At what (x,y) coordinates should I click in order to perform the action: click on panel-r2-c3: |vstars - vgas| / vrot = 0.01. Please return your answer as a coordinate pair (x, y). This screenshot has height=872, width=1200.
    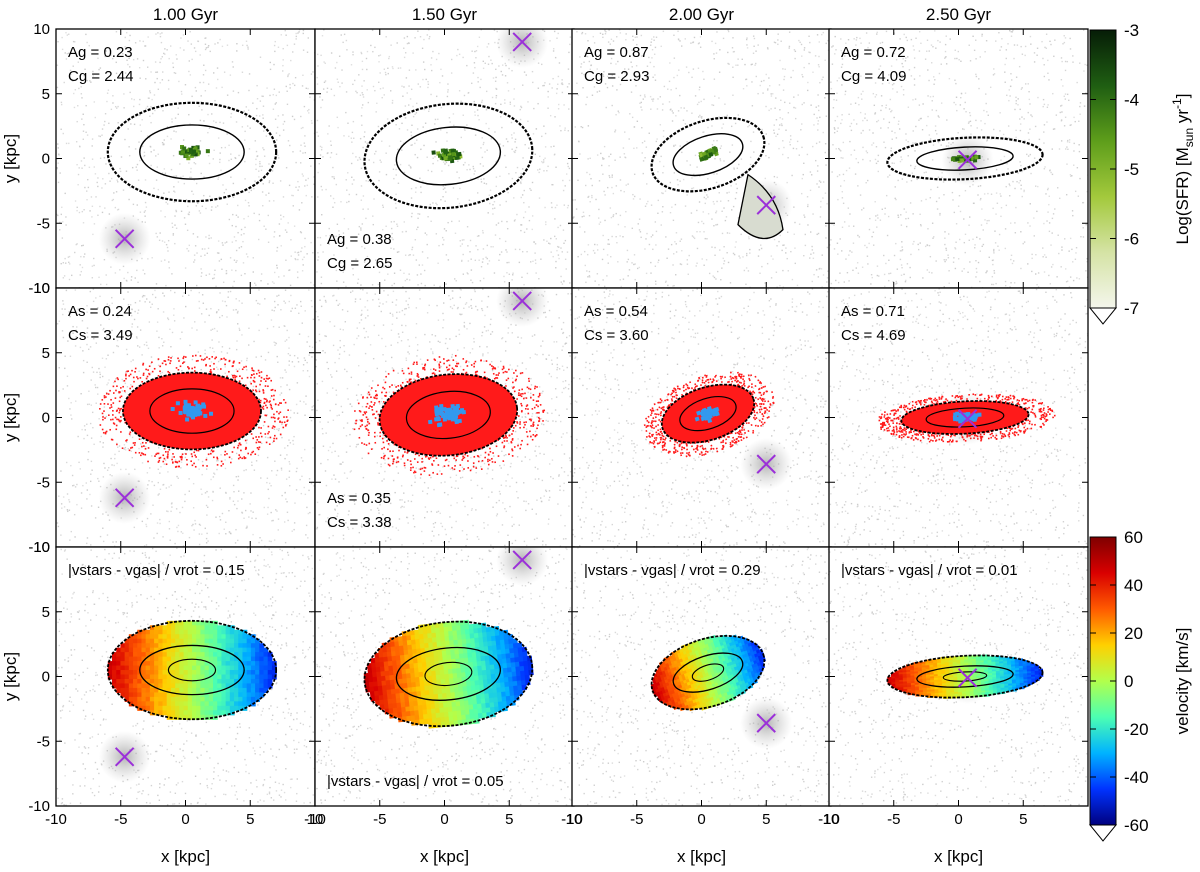
    Looking at the image, I should click on (958, 676).